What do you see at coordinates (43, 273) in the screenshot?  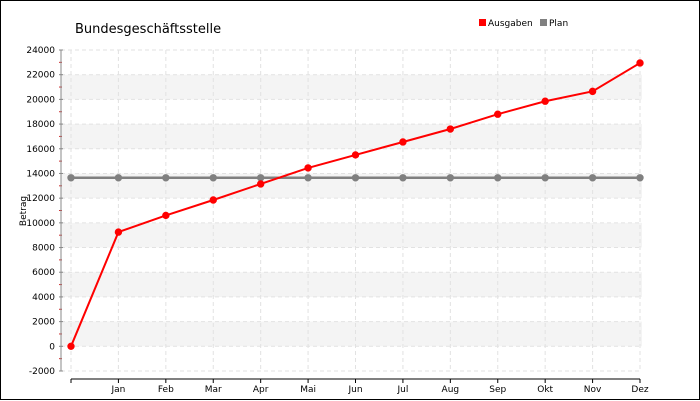 I see `y-tick-label: 6000` at bounding box center [43, 273].